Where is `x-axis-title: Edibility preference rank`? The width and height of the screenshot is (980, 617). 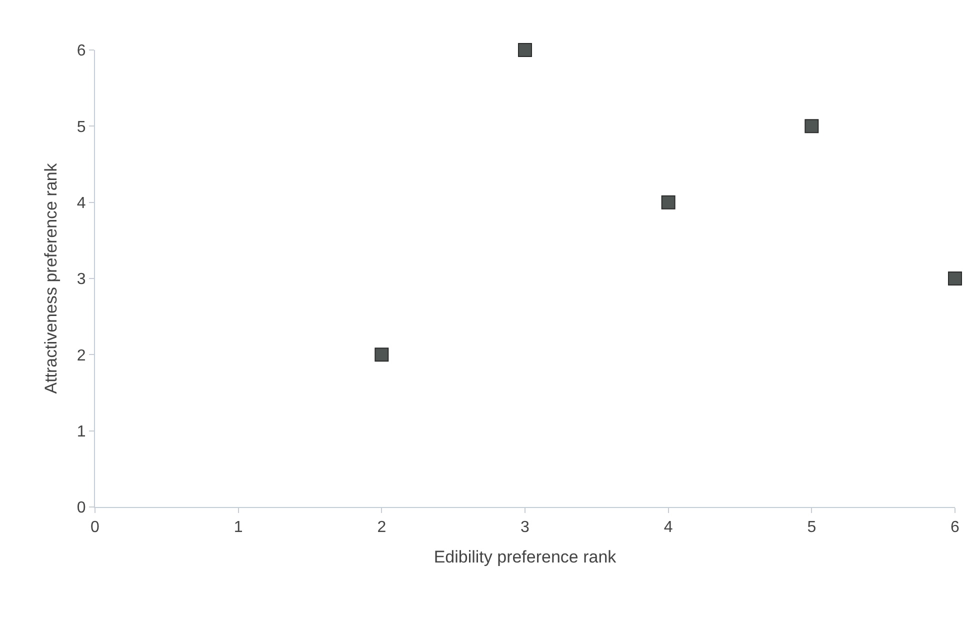 x-axis-title: Edibility preference rank is located at coordinates (525, 557).